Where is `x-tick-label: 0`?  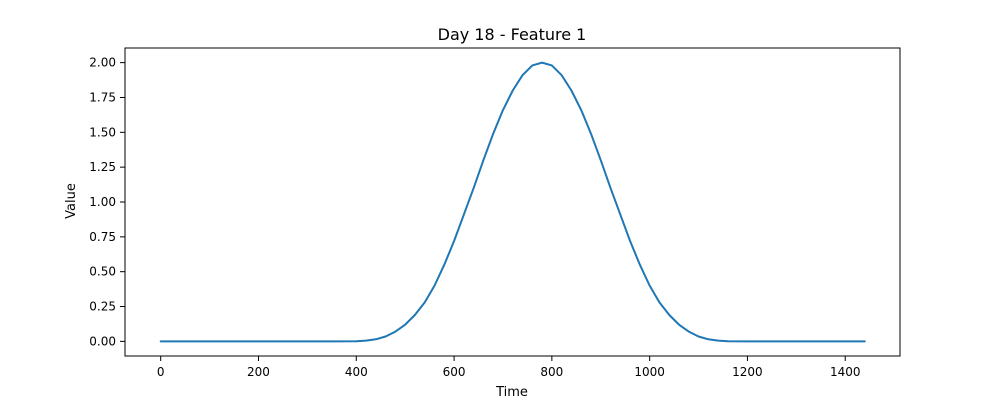 x-tick-label: 0 is located at coordinates (161, 372).